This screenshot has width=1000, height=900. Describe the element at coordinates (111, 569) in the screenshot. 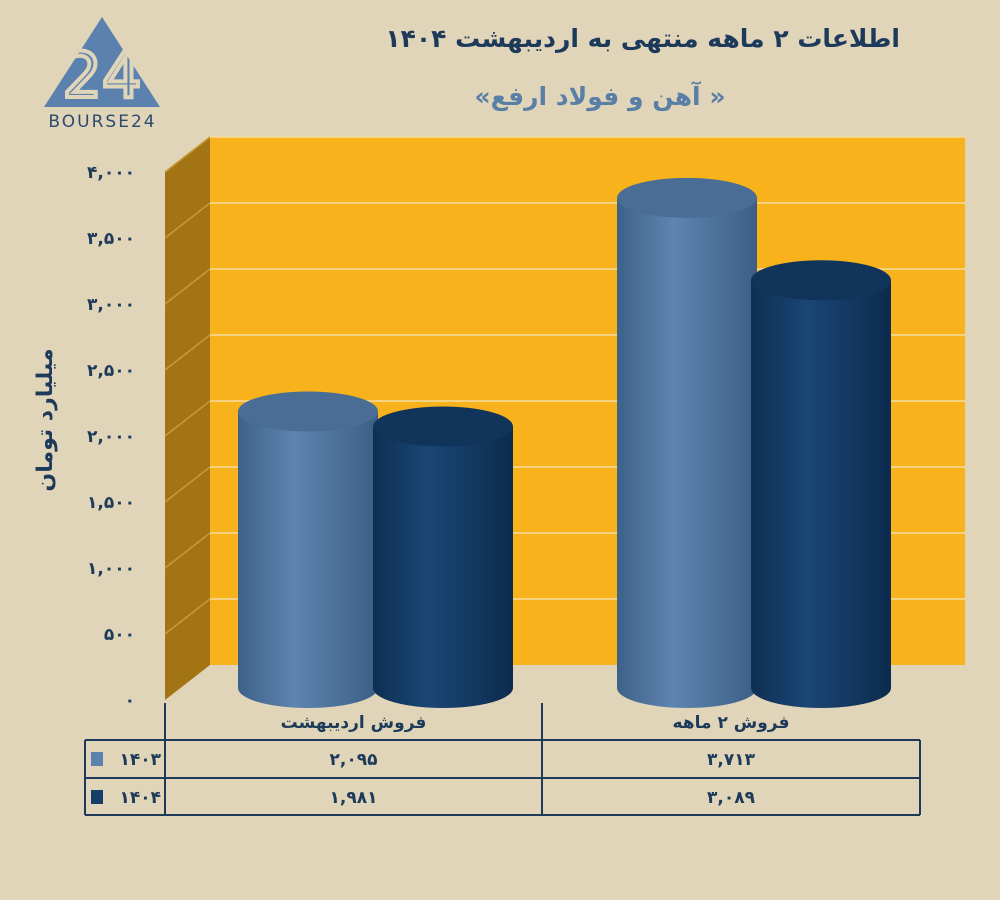

I see `y-tick-label: ۱,۰۰۰` at that location.